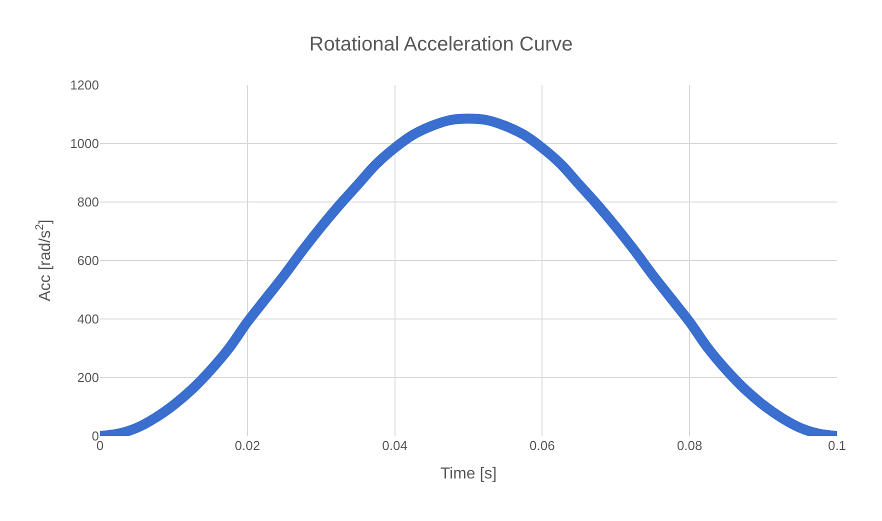 This screenshot has width=882, height=521. I want to click on chart-title: Rotational Acceleration Curve, so click(441, 44).